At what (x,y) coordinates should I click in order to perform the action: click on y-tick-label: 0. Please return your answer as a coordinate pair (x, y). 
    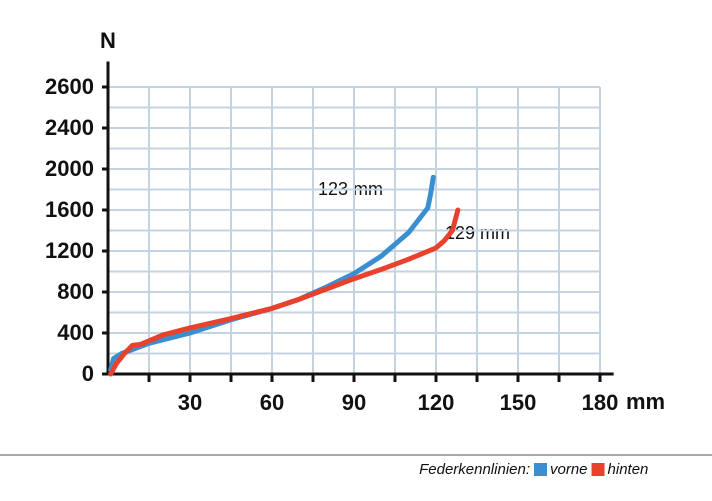
    Looking at the image, I should click on (88, 373).